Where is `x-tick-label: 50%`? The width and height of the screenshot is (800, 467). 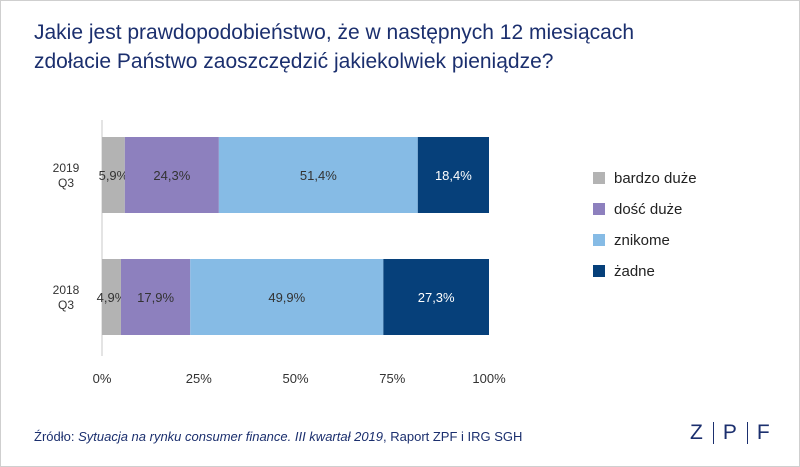
x-tick-label: 50% is located at coordinates (295, 378).